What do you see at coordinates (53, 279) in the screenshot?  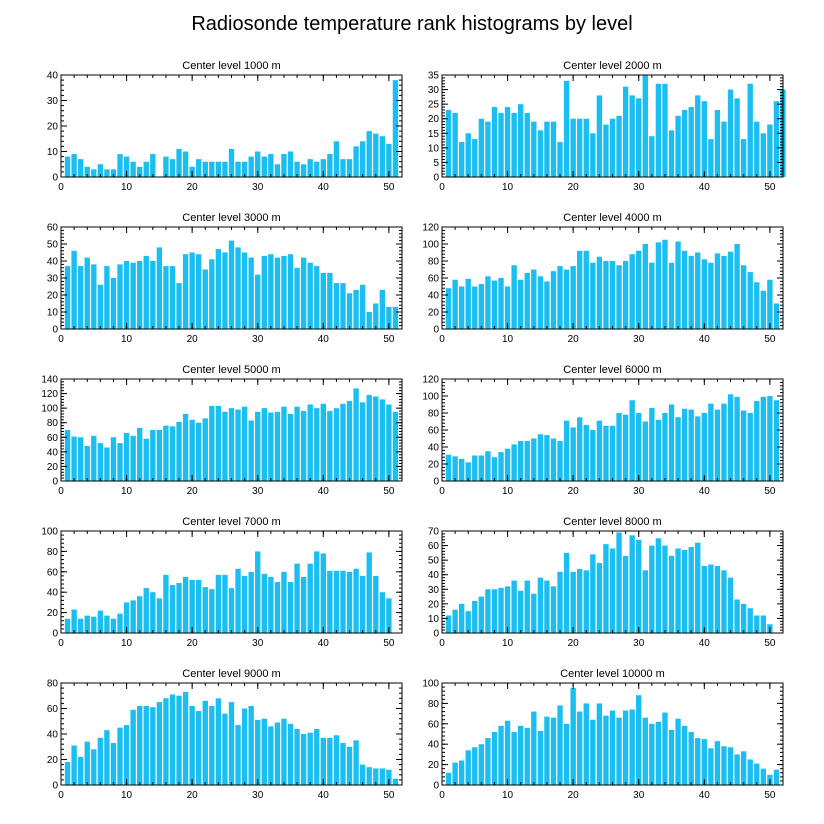 I see `y-tick-label: 30` at bounding box center [53, 279].